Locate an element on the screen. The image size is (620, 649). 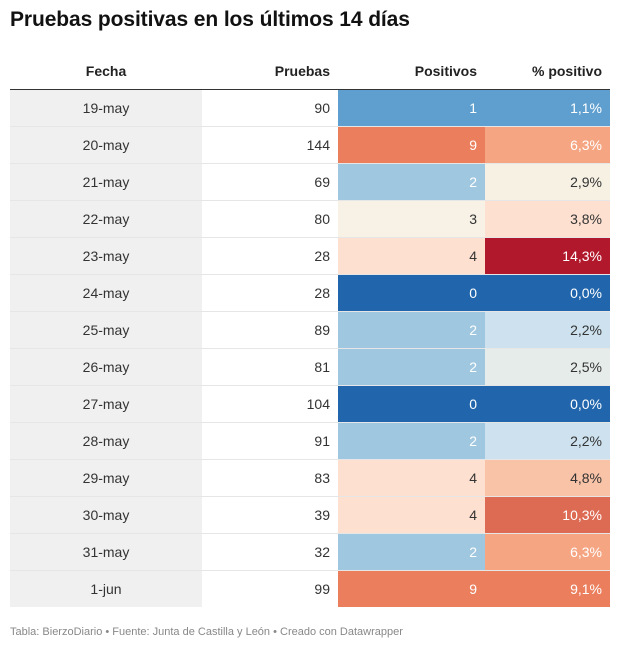
cell-pct-positivo: 3,8% is located at coordinates (547, 219).